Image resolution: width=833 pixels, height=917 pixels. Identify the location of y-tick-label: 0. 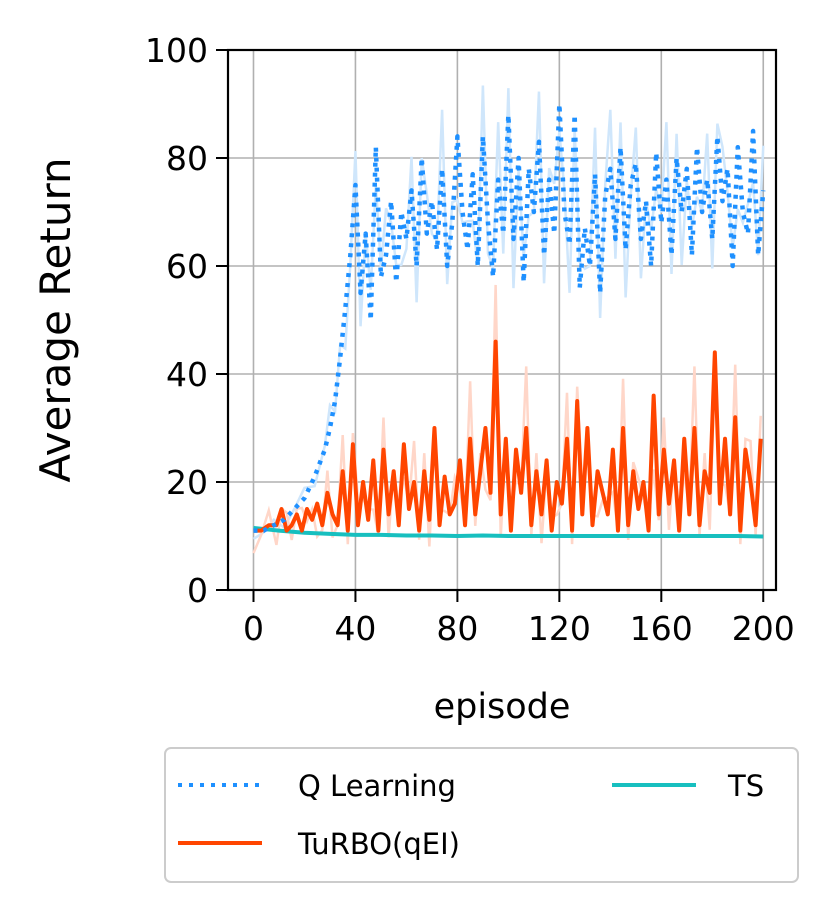
(197, 590).